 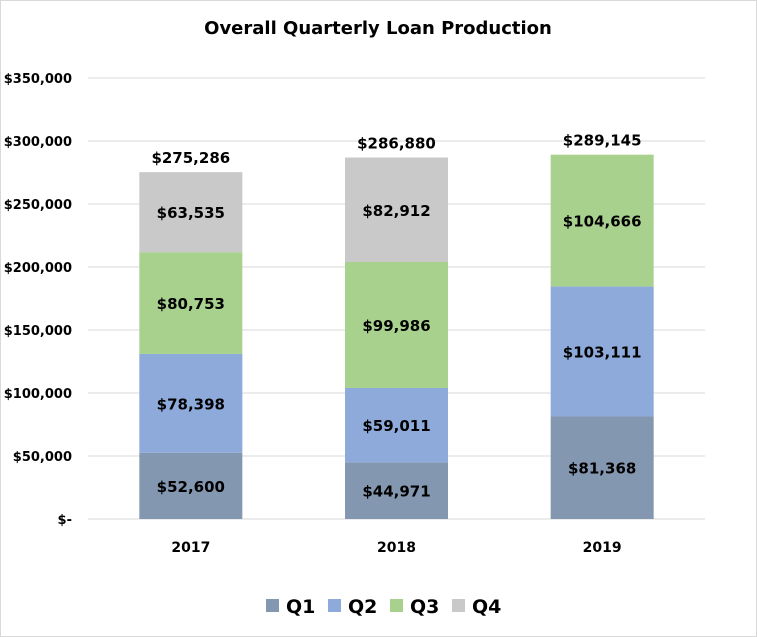 I want to click on y-tick-label: $350,000, so click(x=38, y=79).